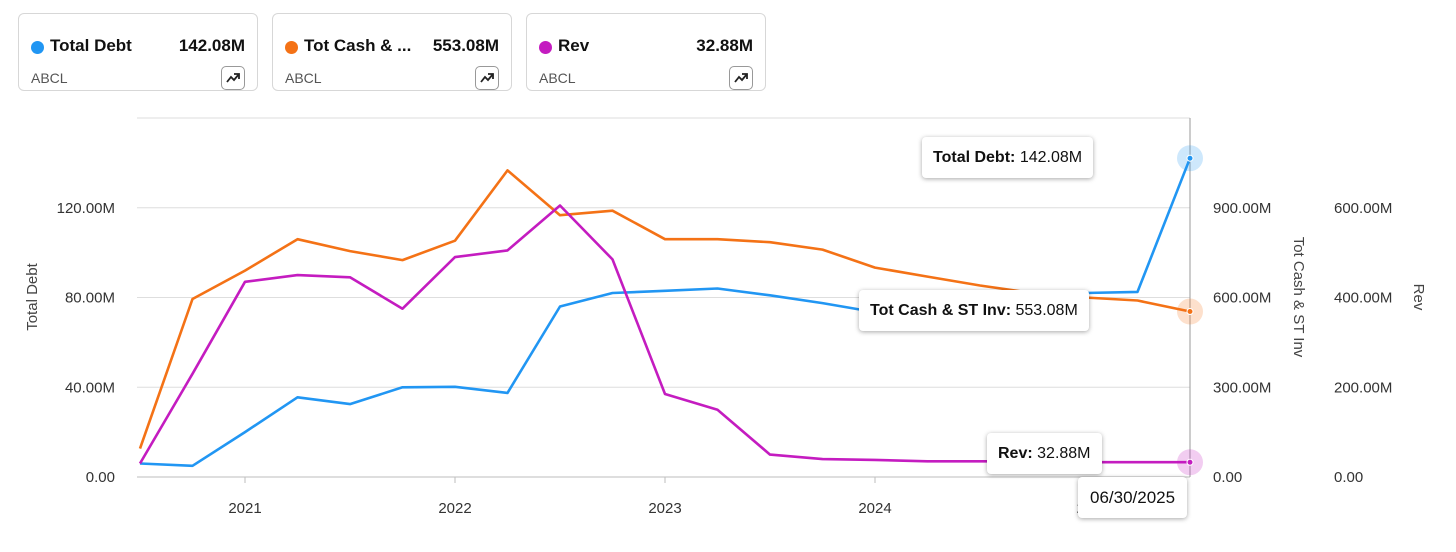 Image resolution: width=1456 pixels, height=552 pixels. What do you see at coordinates (646, 52) in the screenshot?
I see `legend-card-rev: Rev 32.88M ABCL` at bounding box center [646, 52].